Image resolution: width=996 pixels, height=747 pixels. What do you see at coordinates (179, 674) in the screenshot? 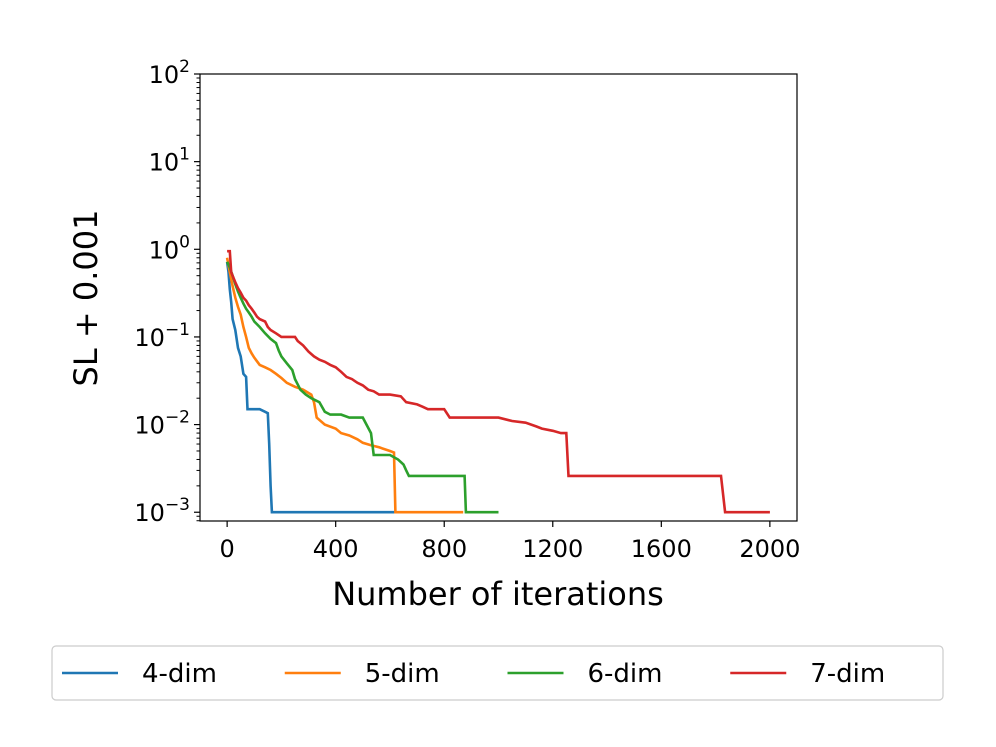
I see `legend-label-4-dim: 4-dim` at bounding box center [179, 674].